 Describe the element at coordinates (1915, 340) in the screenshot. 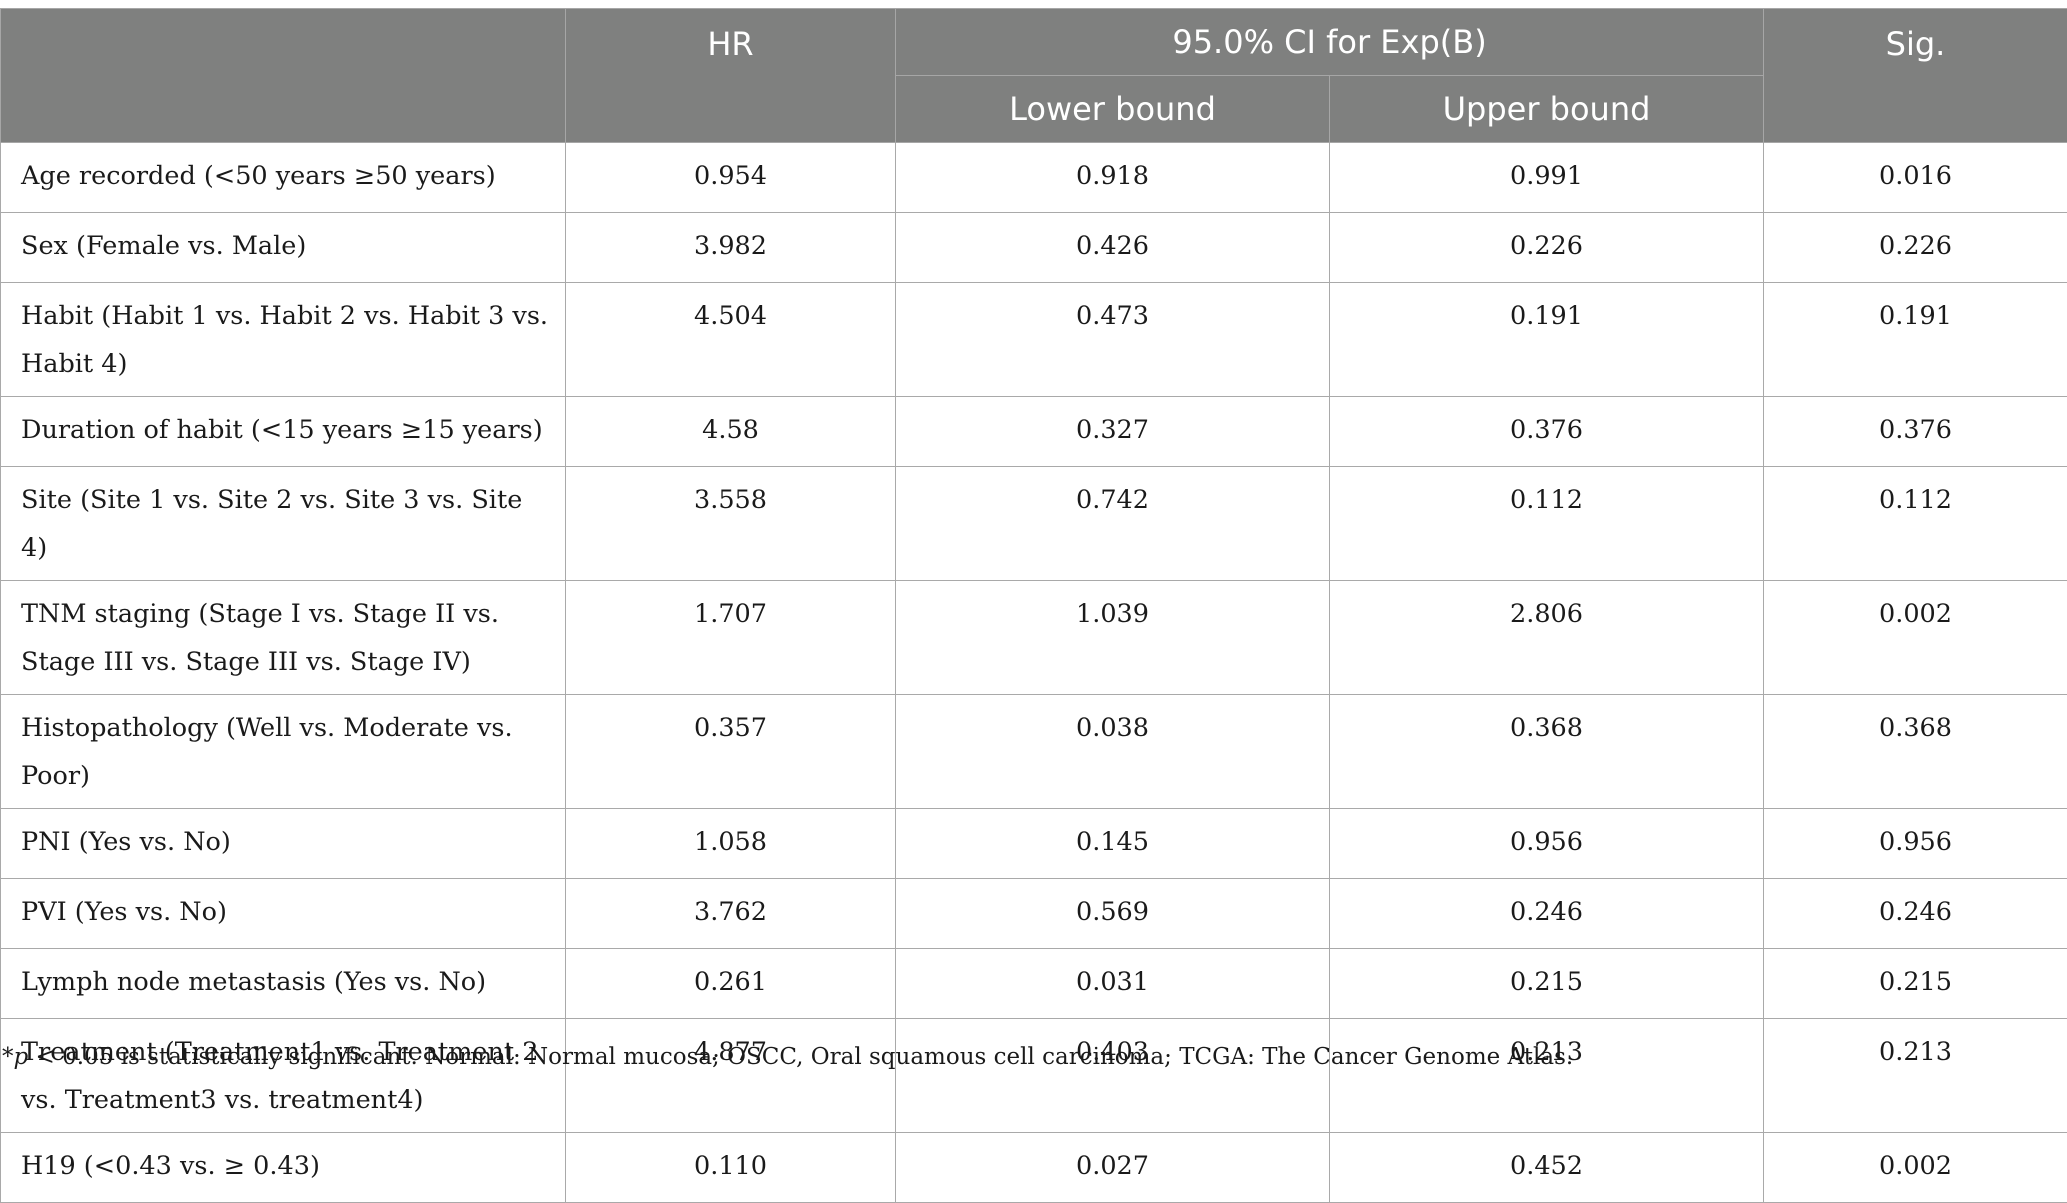

I see `row-sig: 0.191` at that location.